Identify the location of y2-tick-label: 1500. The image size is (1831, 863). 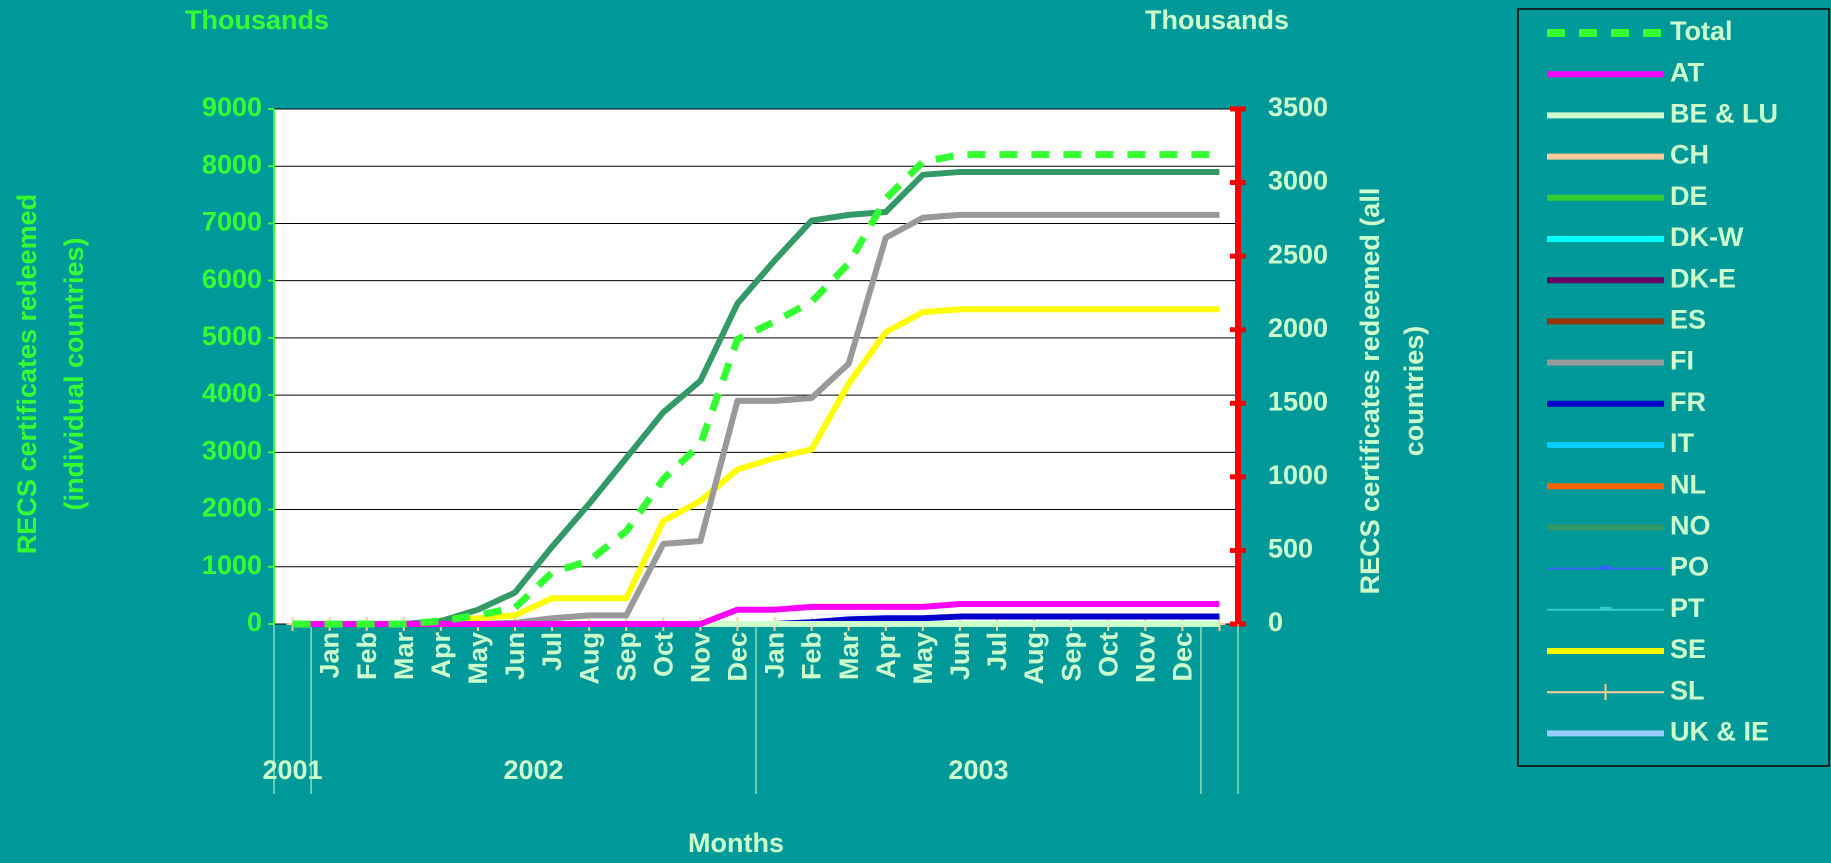
(1298, 401).